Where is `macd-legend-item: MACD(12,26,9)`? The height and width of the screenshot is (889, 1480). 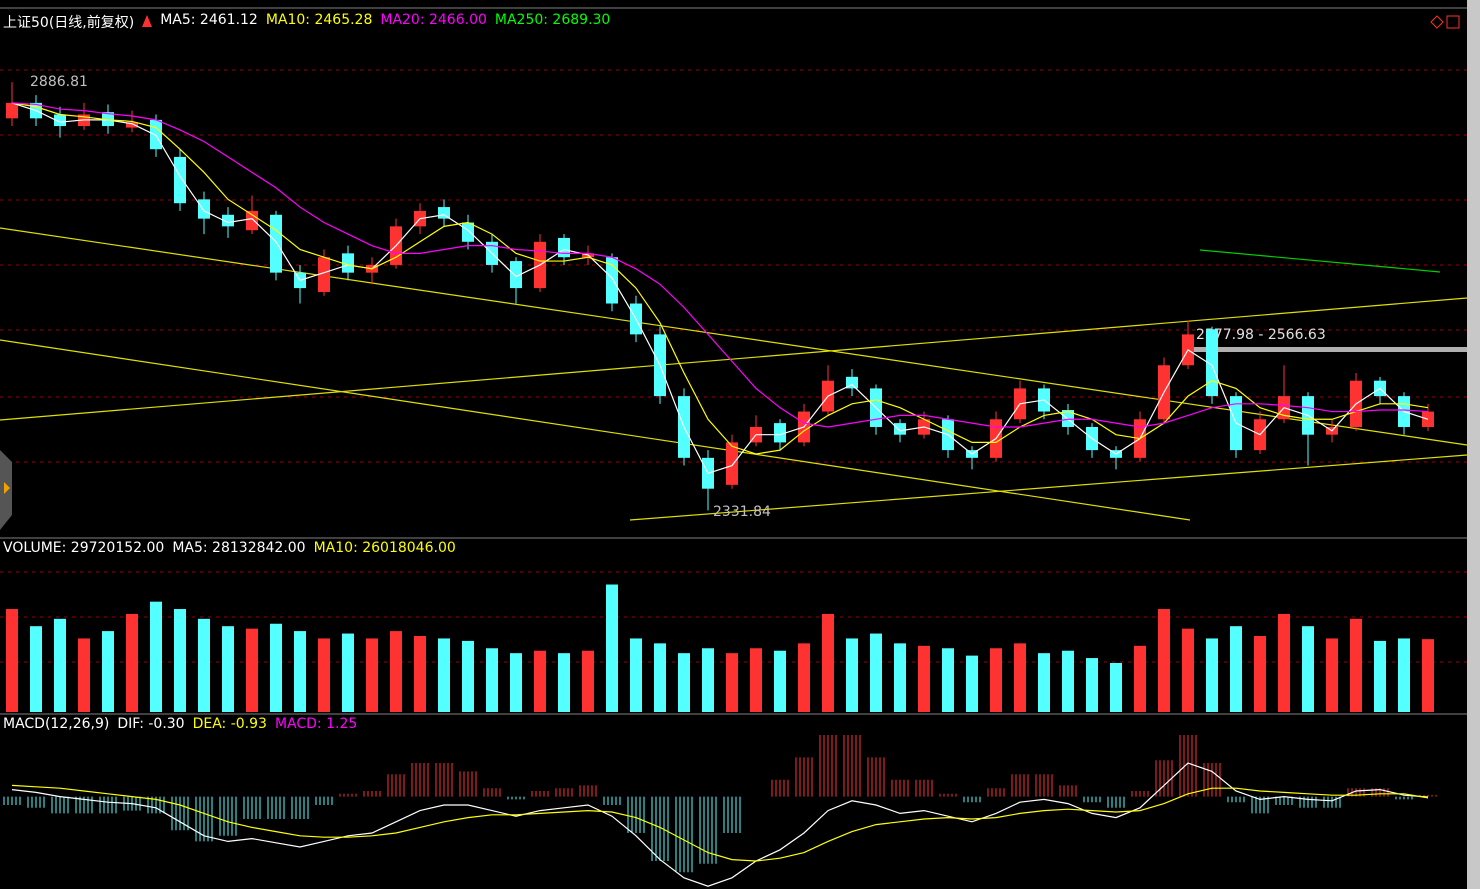
macd-legend-item: MACD(12,26,9) is located at coordinates (56, 724).